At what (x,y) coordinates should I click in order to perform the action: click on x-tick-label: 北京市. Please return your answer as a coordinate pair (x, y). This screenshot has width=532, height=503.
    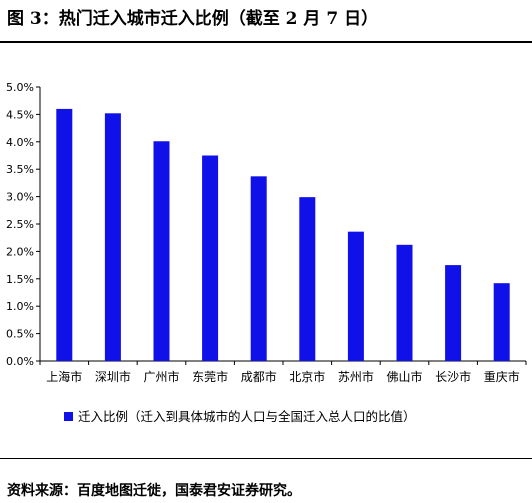
    Looking at the image, I should click on (307, 376).